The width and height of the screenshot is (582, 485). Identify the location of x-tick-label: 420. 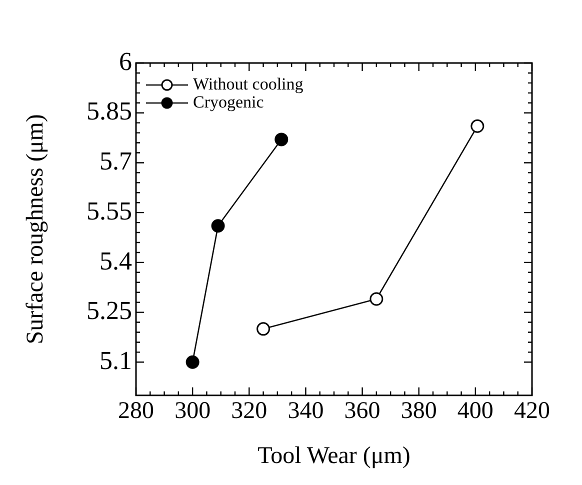
(532, 411).